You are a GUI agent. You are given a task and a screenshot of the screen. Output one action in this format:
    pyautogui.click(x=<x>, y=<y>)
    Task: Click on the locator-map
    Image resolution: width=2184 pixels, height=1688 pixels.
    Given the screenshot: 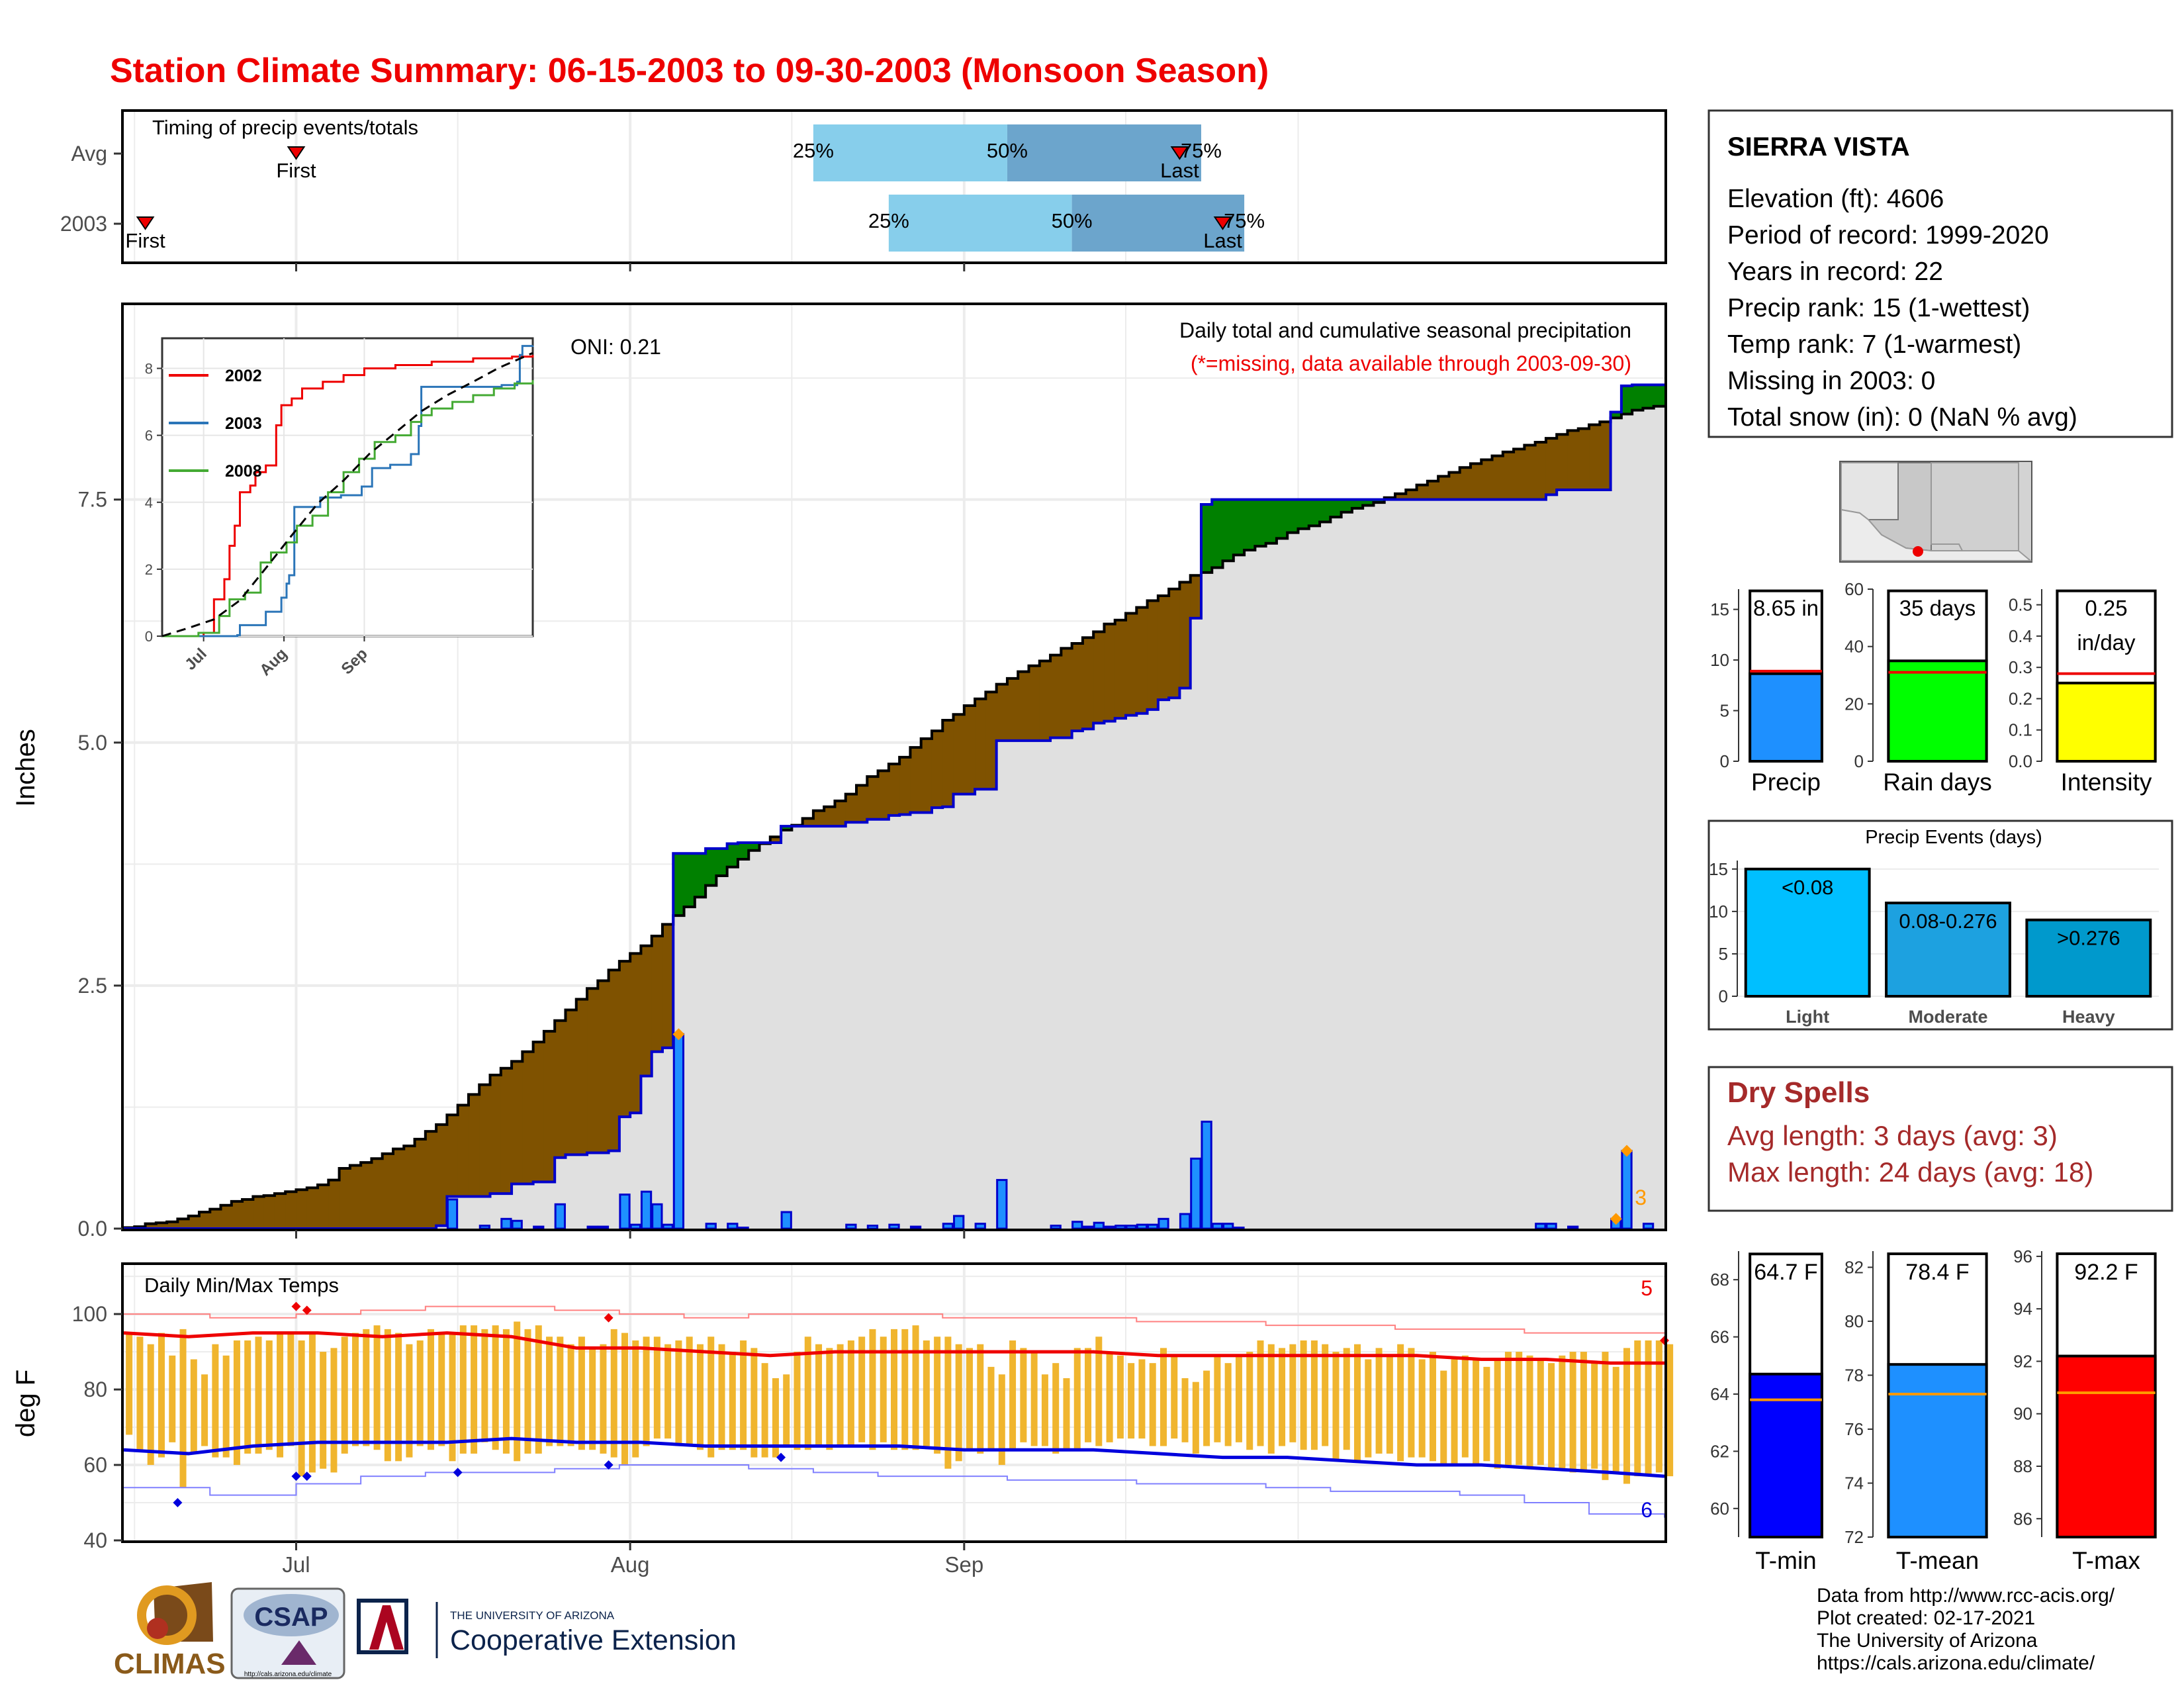 What is the action you would take?
    pyautogui.click(x=1935, y=512)
    